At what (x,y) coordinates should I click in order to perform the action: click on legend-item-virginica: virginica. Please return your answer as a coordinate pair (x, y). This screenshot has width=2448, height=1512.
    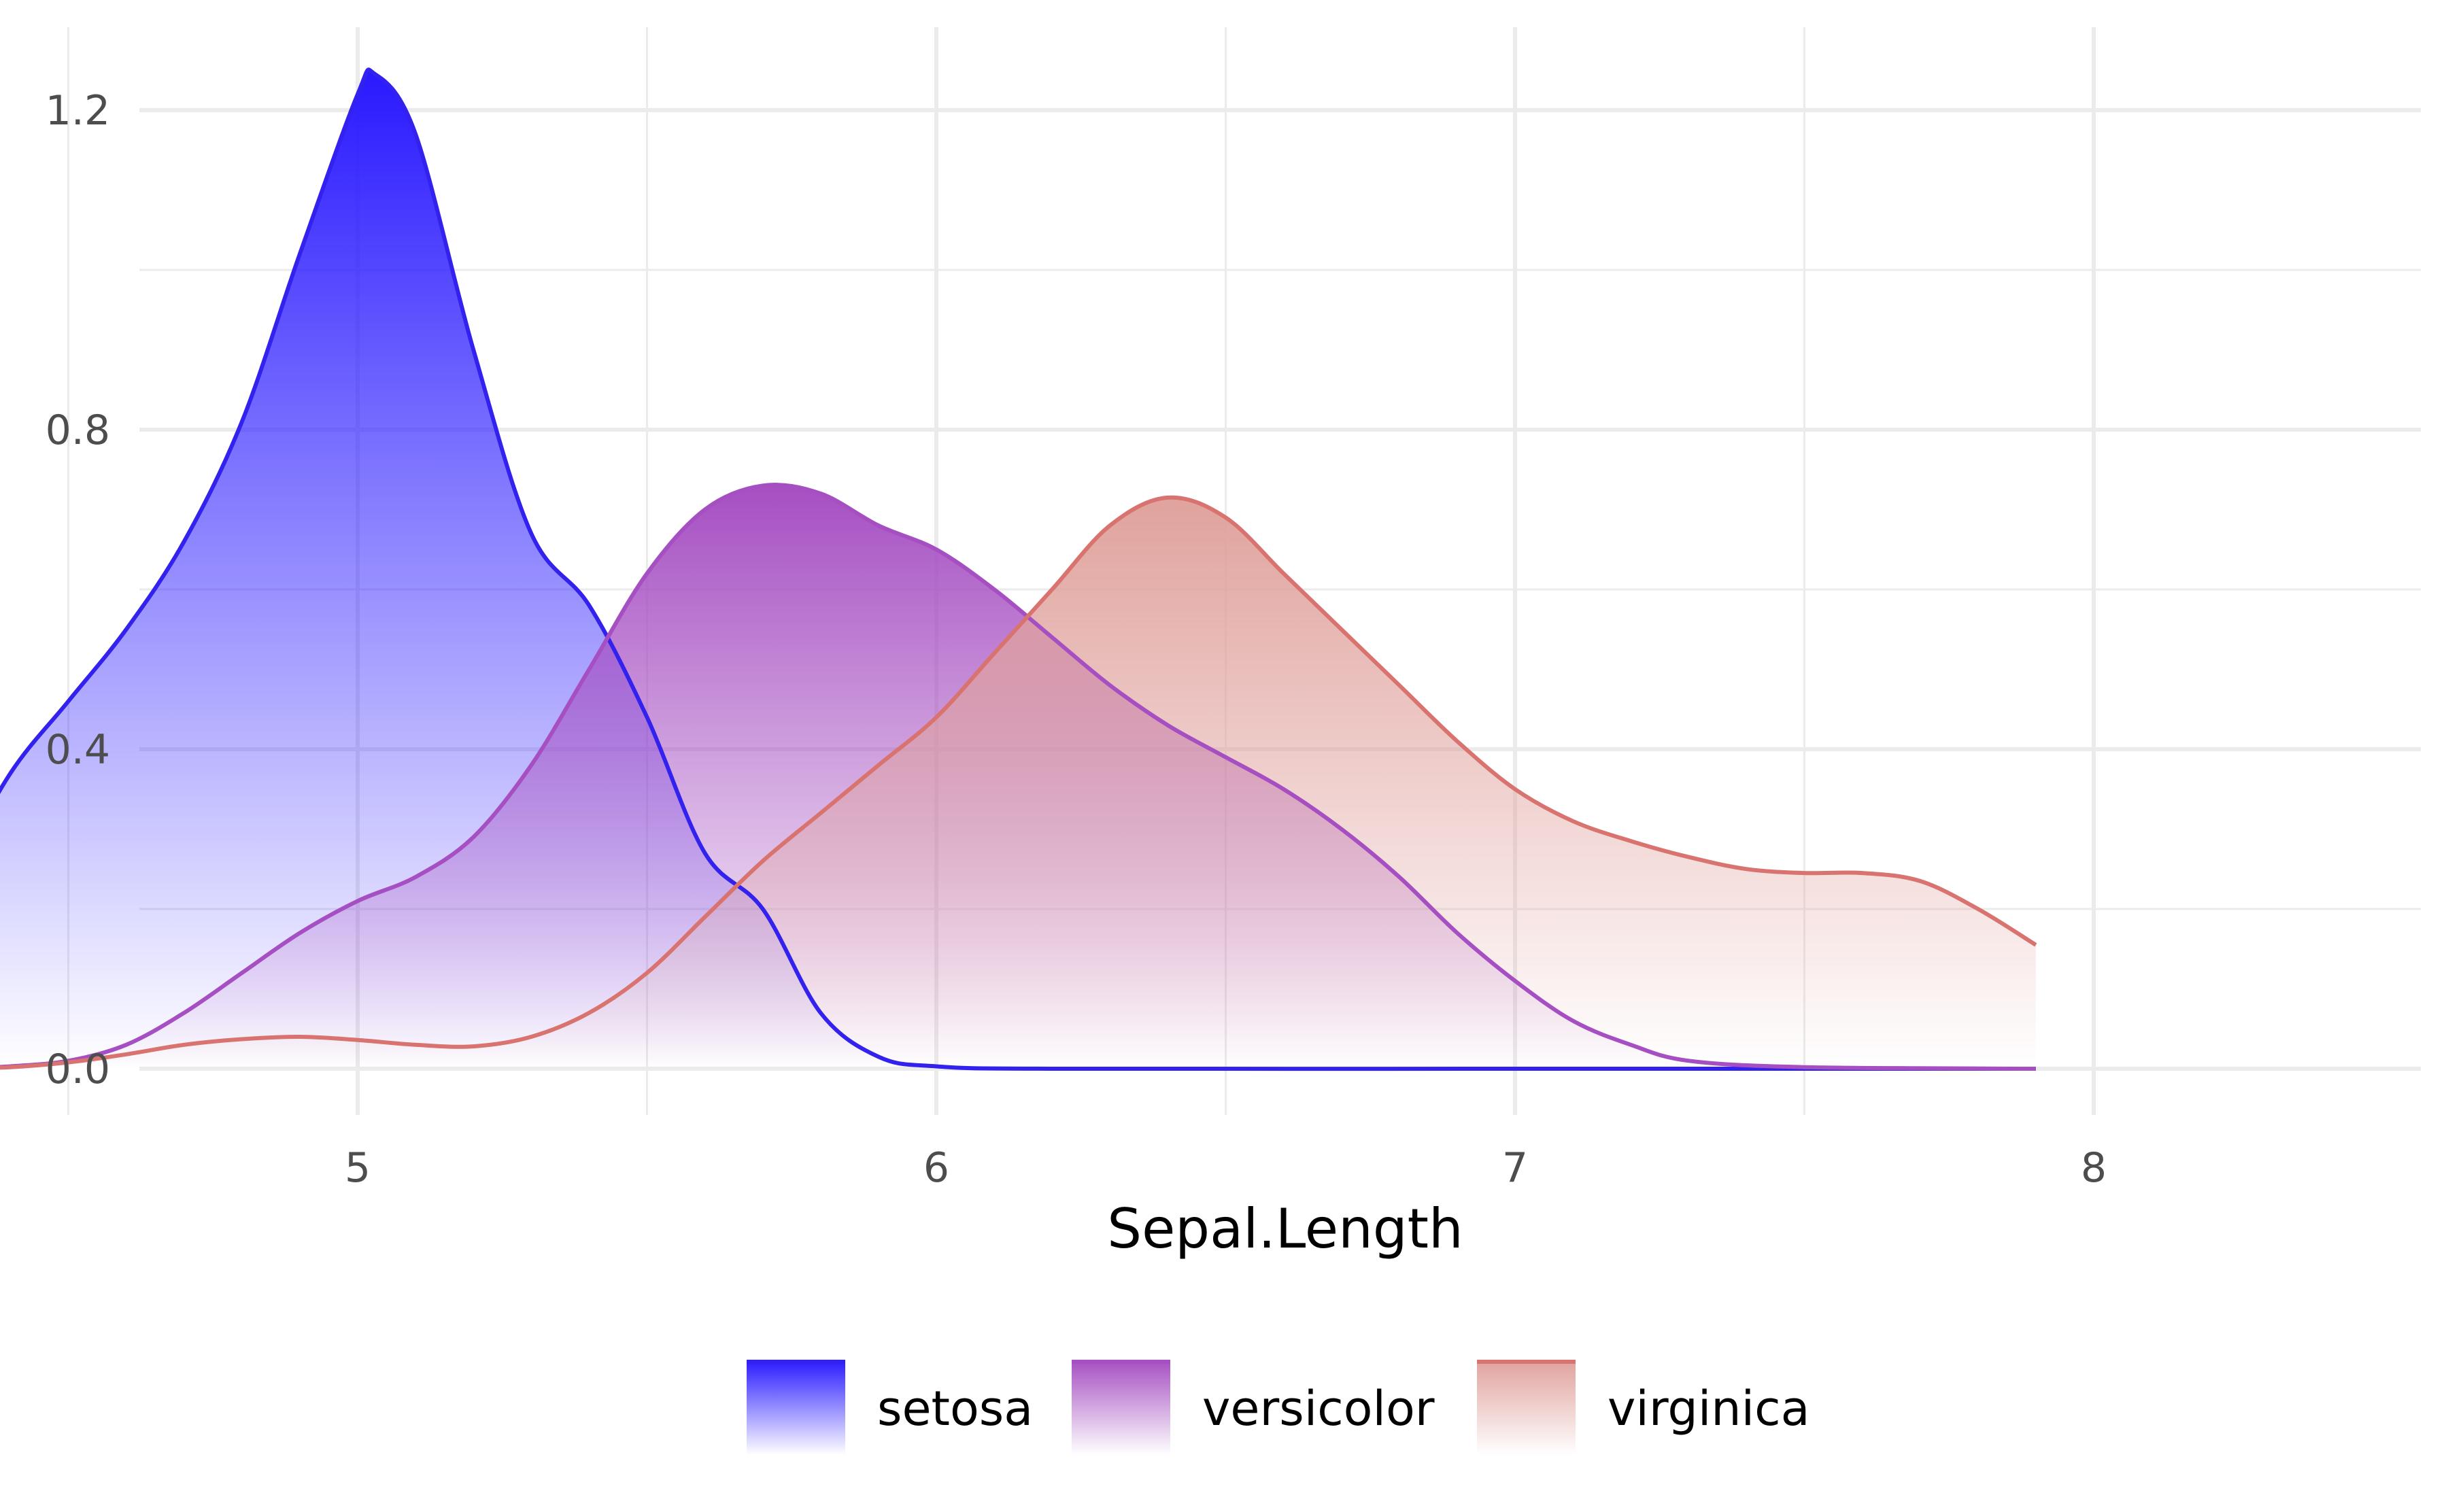
    Looking at the image, I should click on (1644, 1407).